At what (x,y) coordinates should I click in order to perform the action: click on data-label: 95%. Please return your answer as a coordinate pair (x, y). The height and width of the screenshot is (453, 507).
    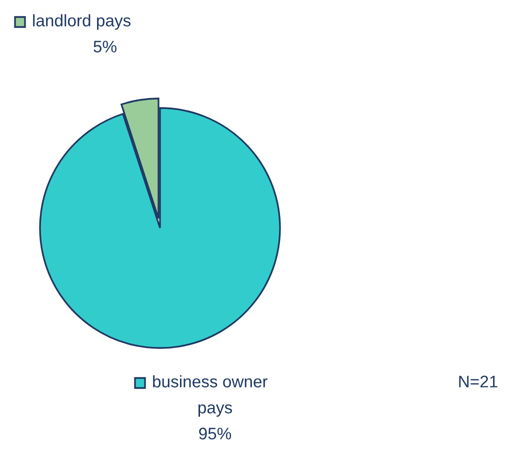
    Looking at the image, I should click on (215, 434).